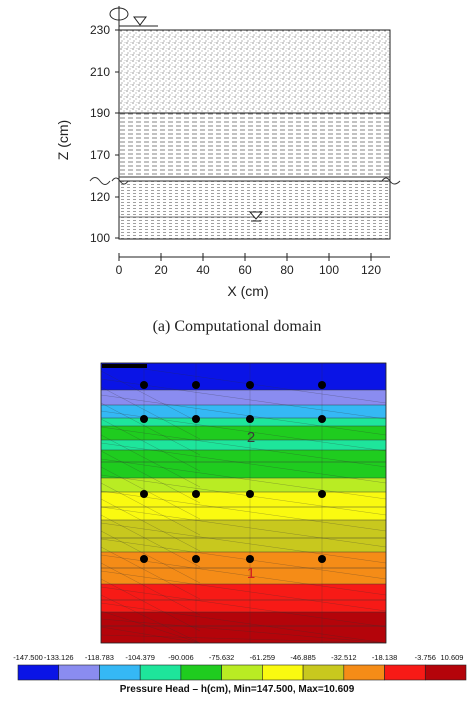  What do you see at coordinates (329, 270) in the screenshot?
I see `x-tick-label: 100` at bounding box center [329, 270].